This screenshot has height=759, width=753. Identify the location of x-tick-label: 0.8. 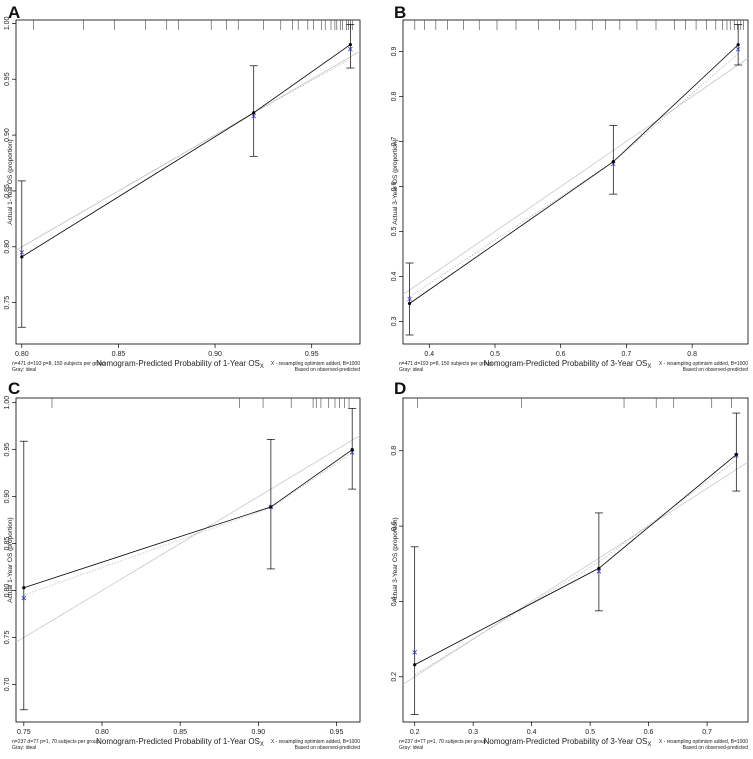
(692, 354).